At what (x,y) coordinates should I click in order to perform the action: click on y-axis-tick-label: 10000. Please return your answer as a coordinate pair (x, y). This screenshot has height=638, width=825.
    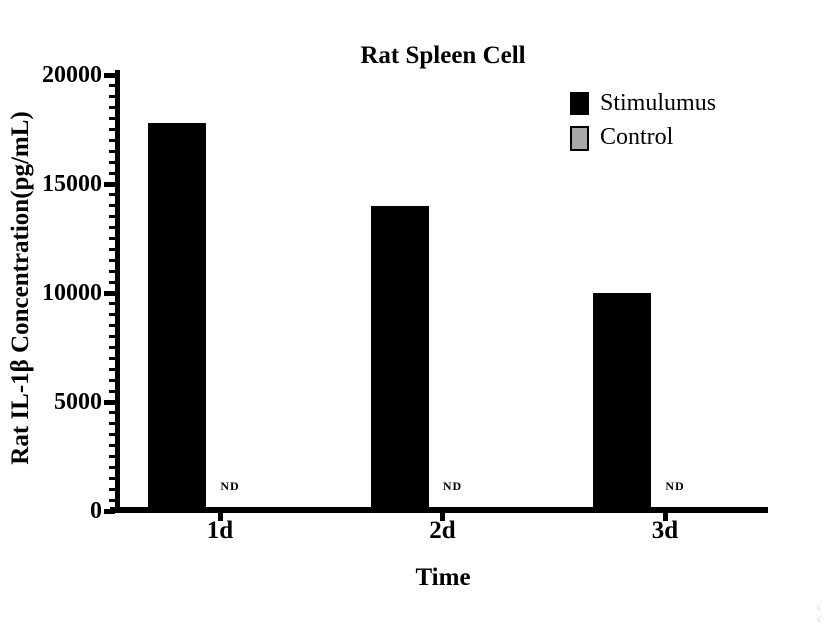
    Looking at the image, I should click on (72, 293).